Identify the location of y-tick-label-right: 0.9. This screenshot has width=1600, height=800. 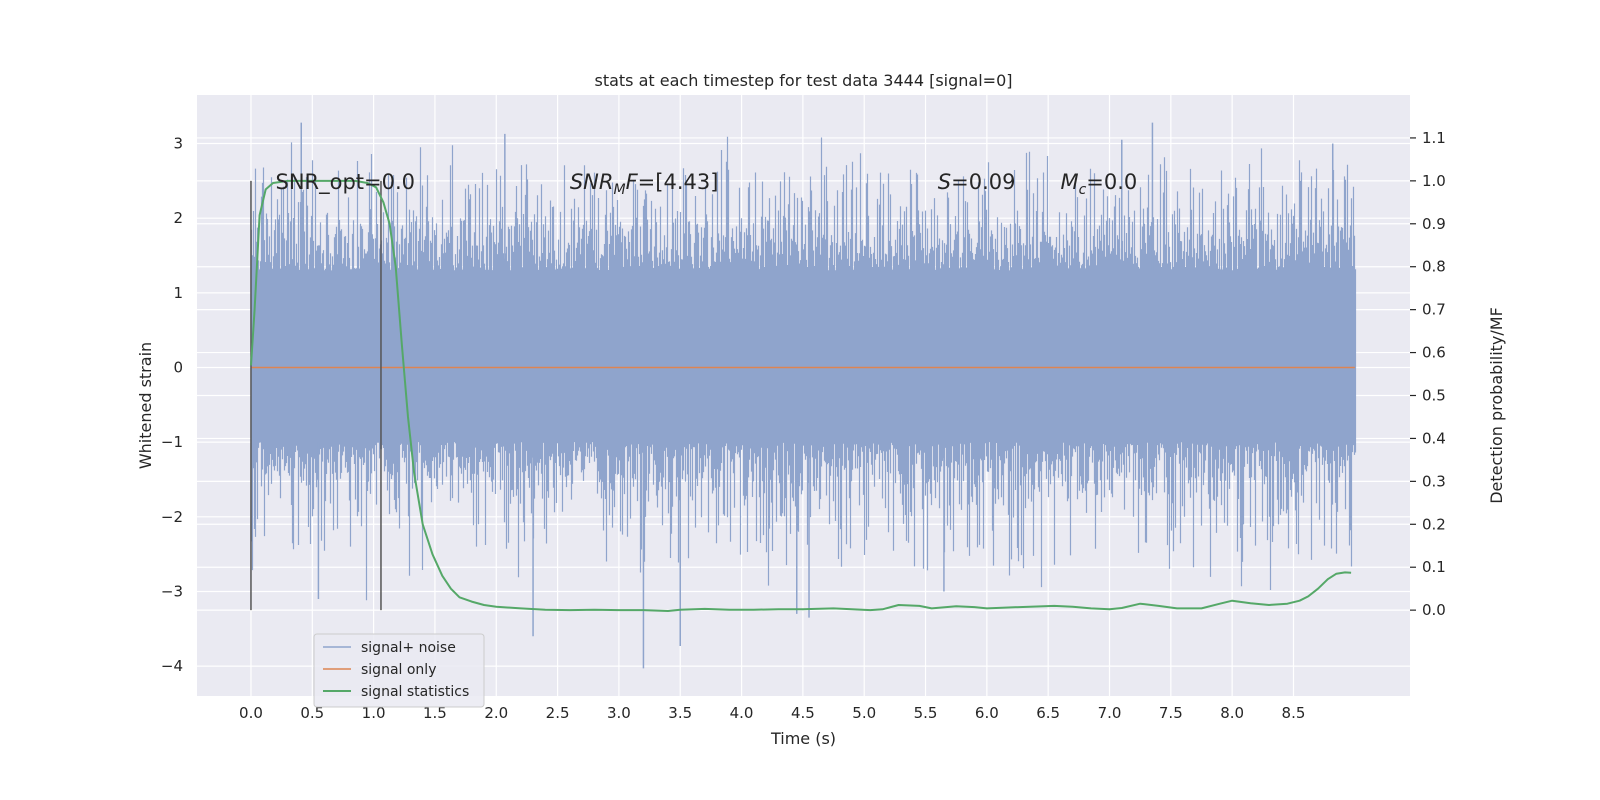
(1434, 224).